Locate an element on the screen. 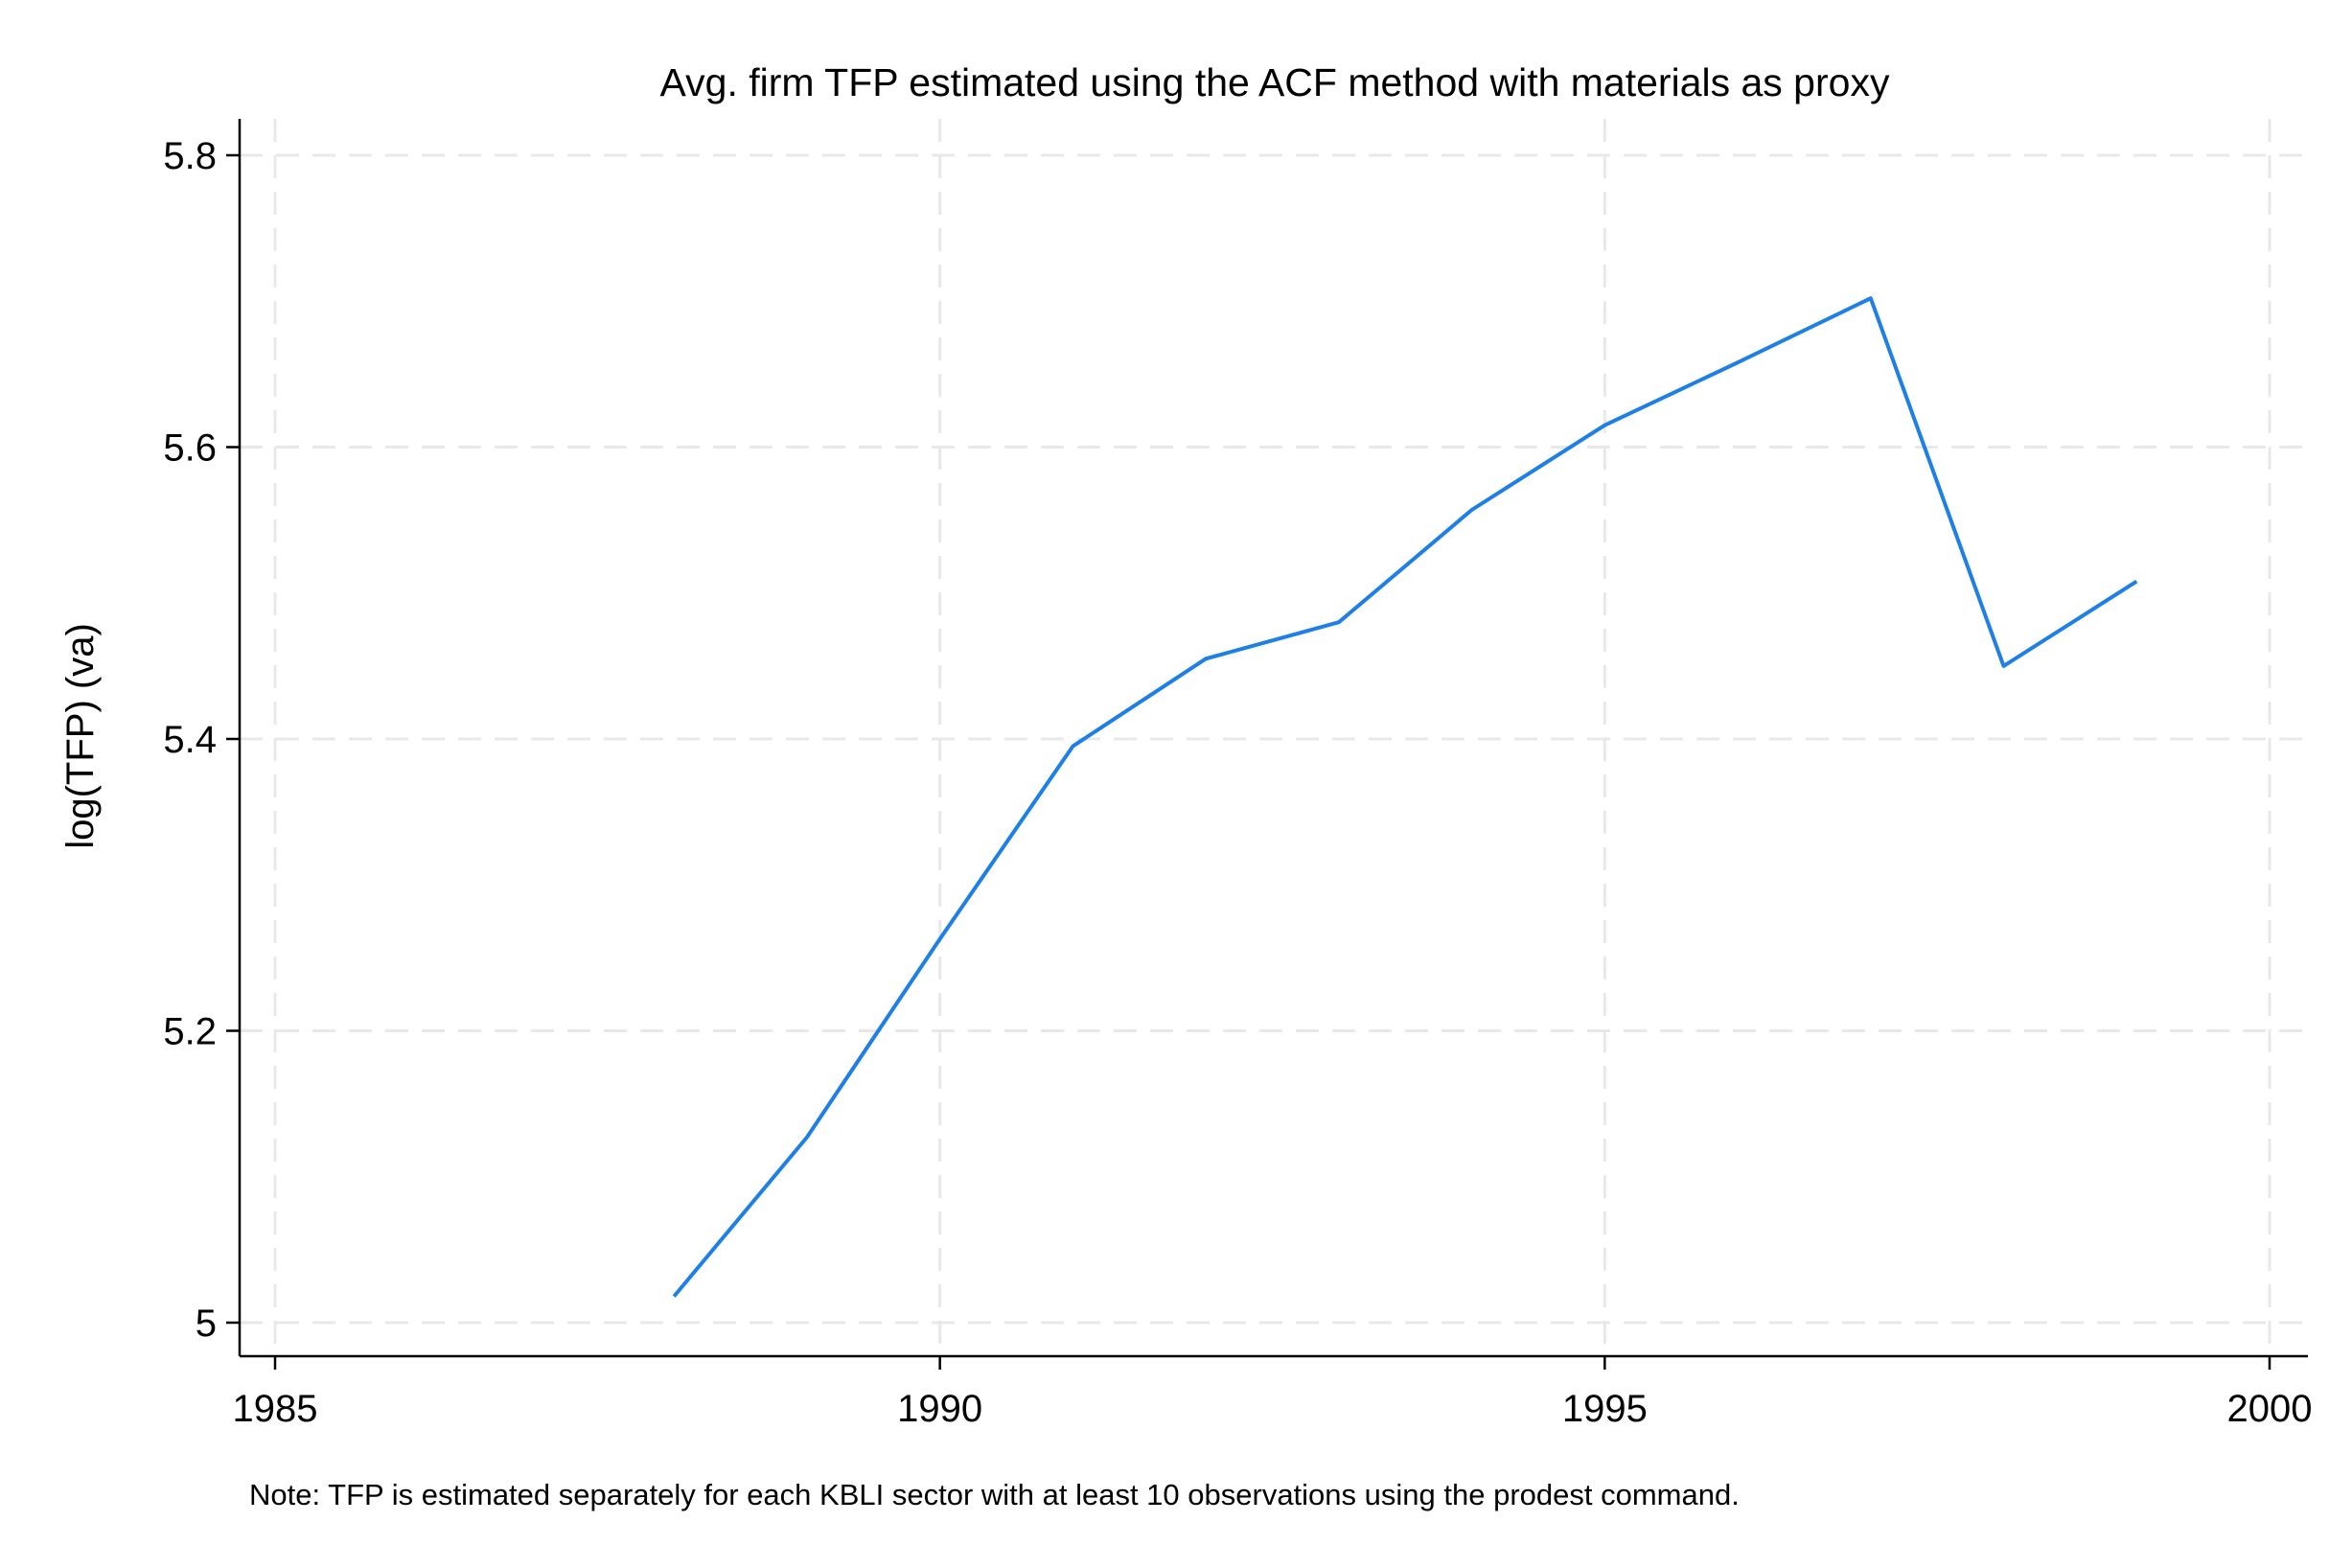  x-tick-label-1: 1990 is located at coordinates (939, 1409).